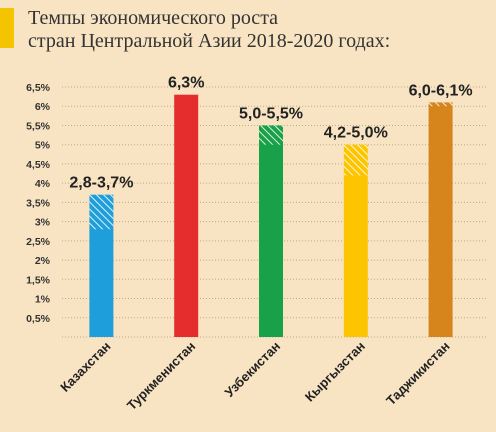 Image resolution: width=496 pixels, height=432 pixels. I want to click on chart-title-line-1: Темпы экономического роста, so click(153, 18).